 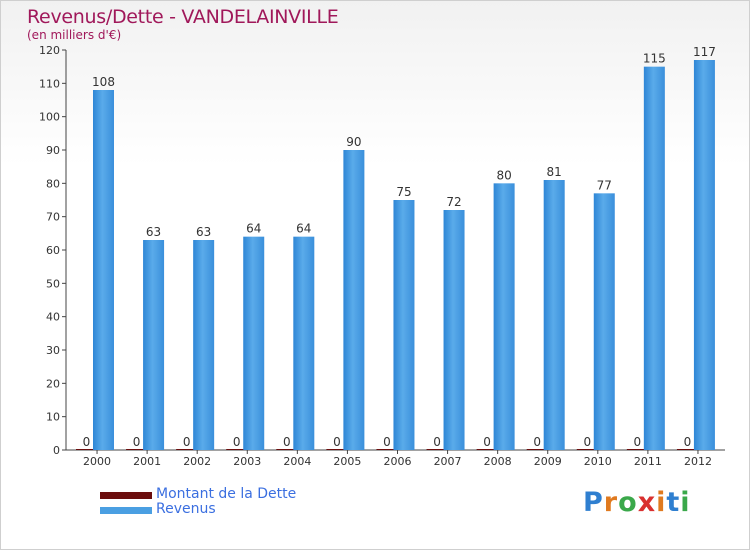 I want to click on y-tick-label: 110, so click(x=49, y=83).